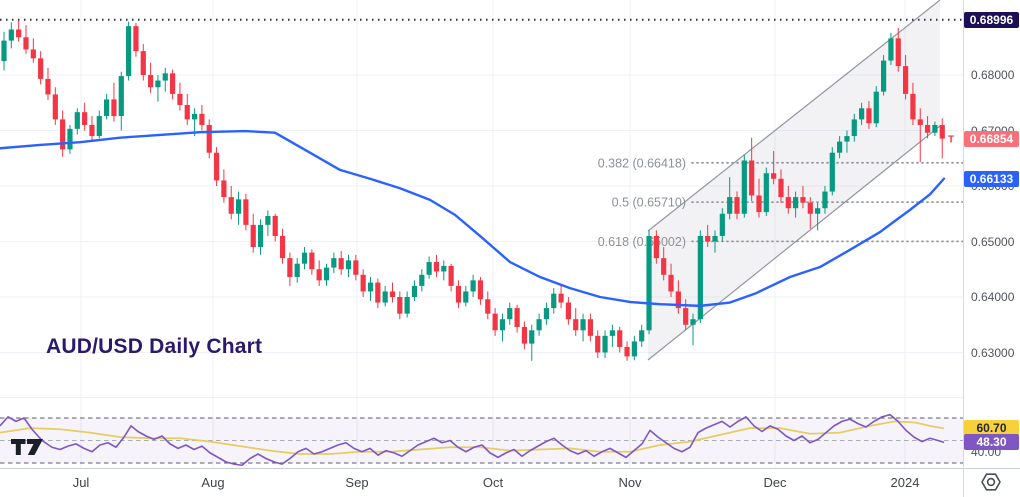 Image resolution: width=1020 pixels, height=497 pixels. I want to click on time-label-2024: 2024, so click(905, 482).